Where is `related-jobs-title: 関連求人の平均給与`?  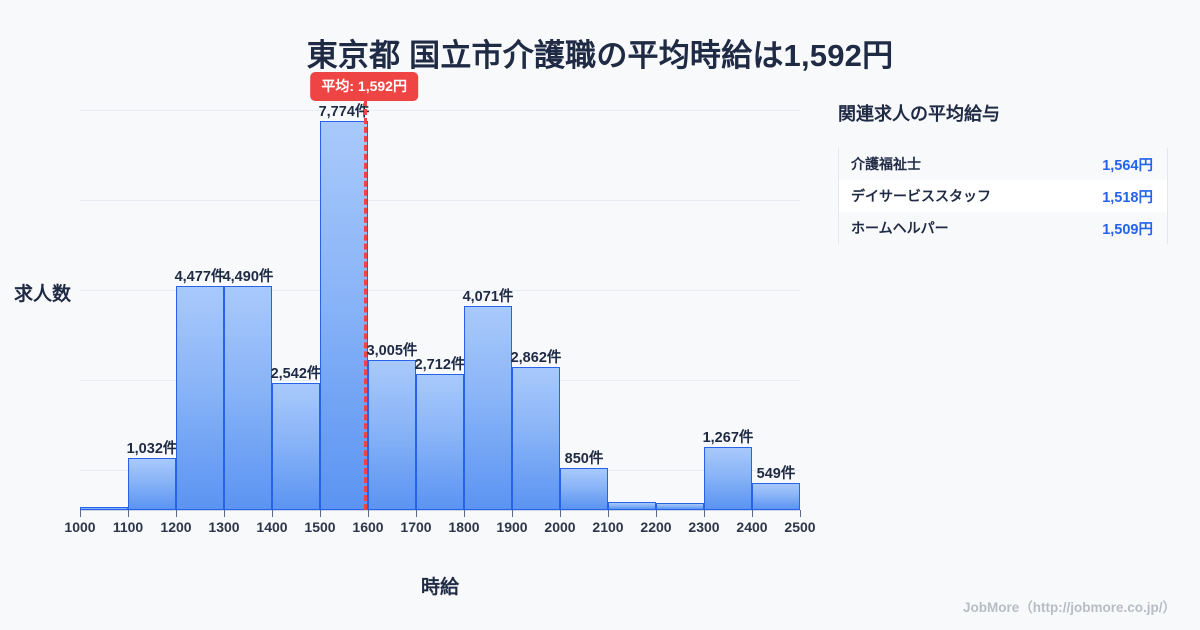
related-jobs-title: 関連求人の平均給与 is located at coordinates (919, 114).